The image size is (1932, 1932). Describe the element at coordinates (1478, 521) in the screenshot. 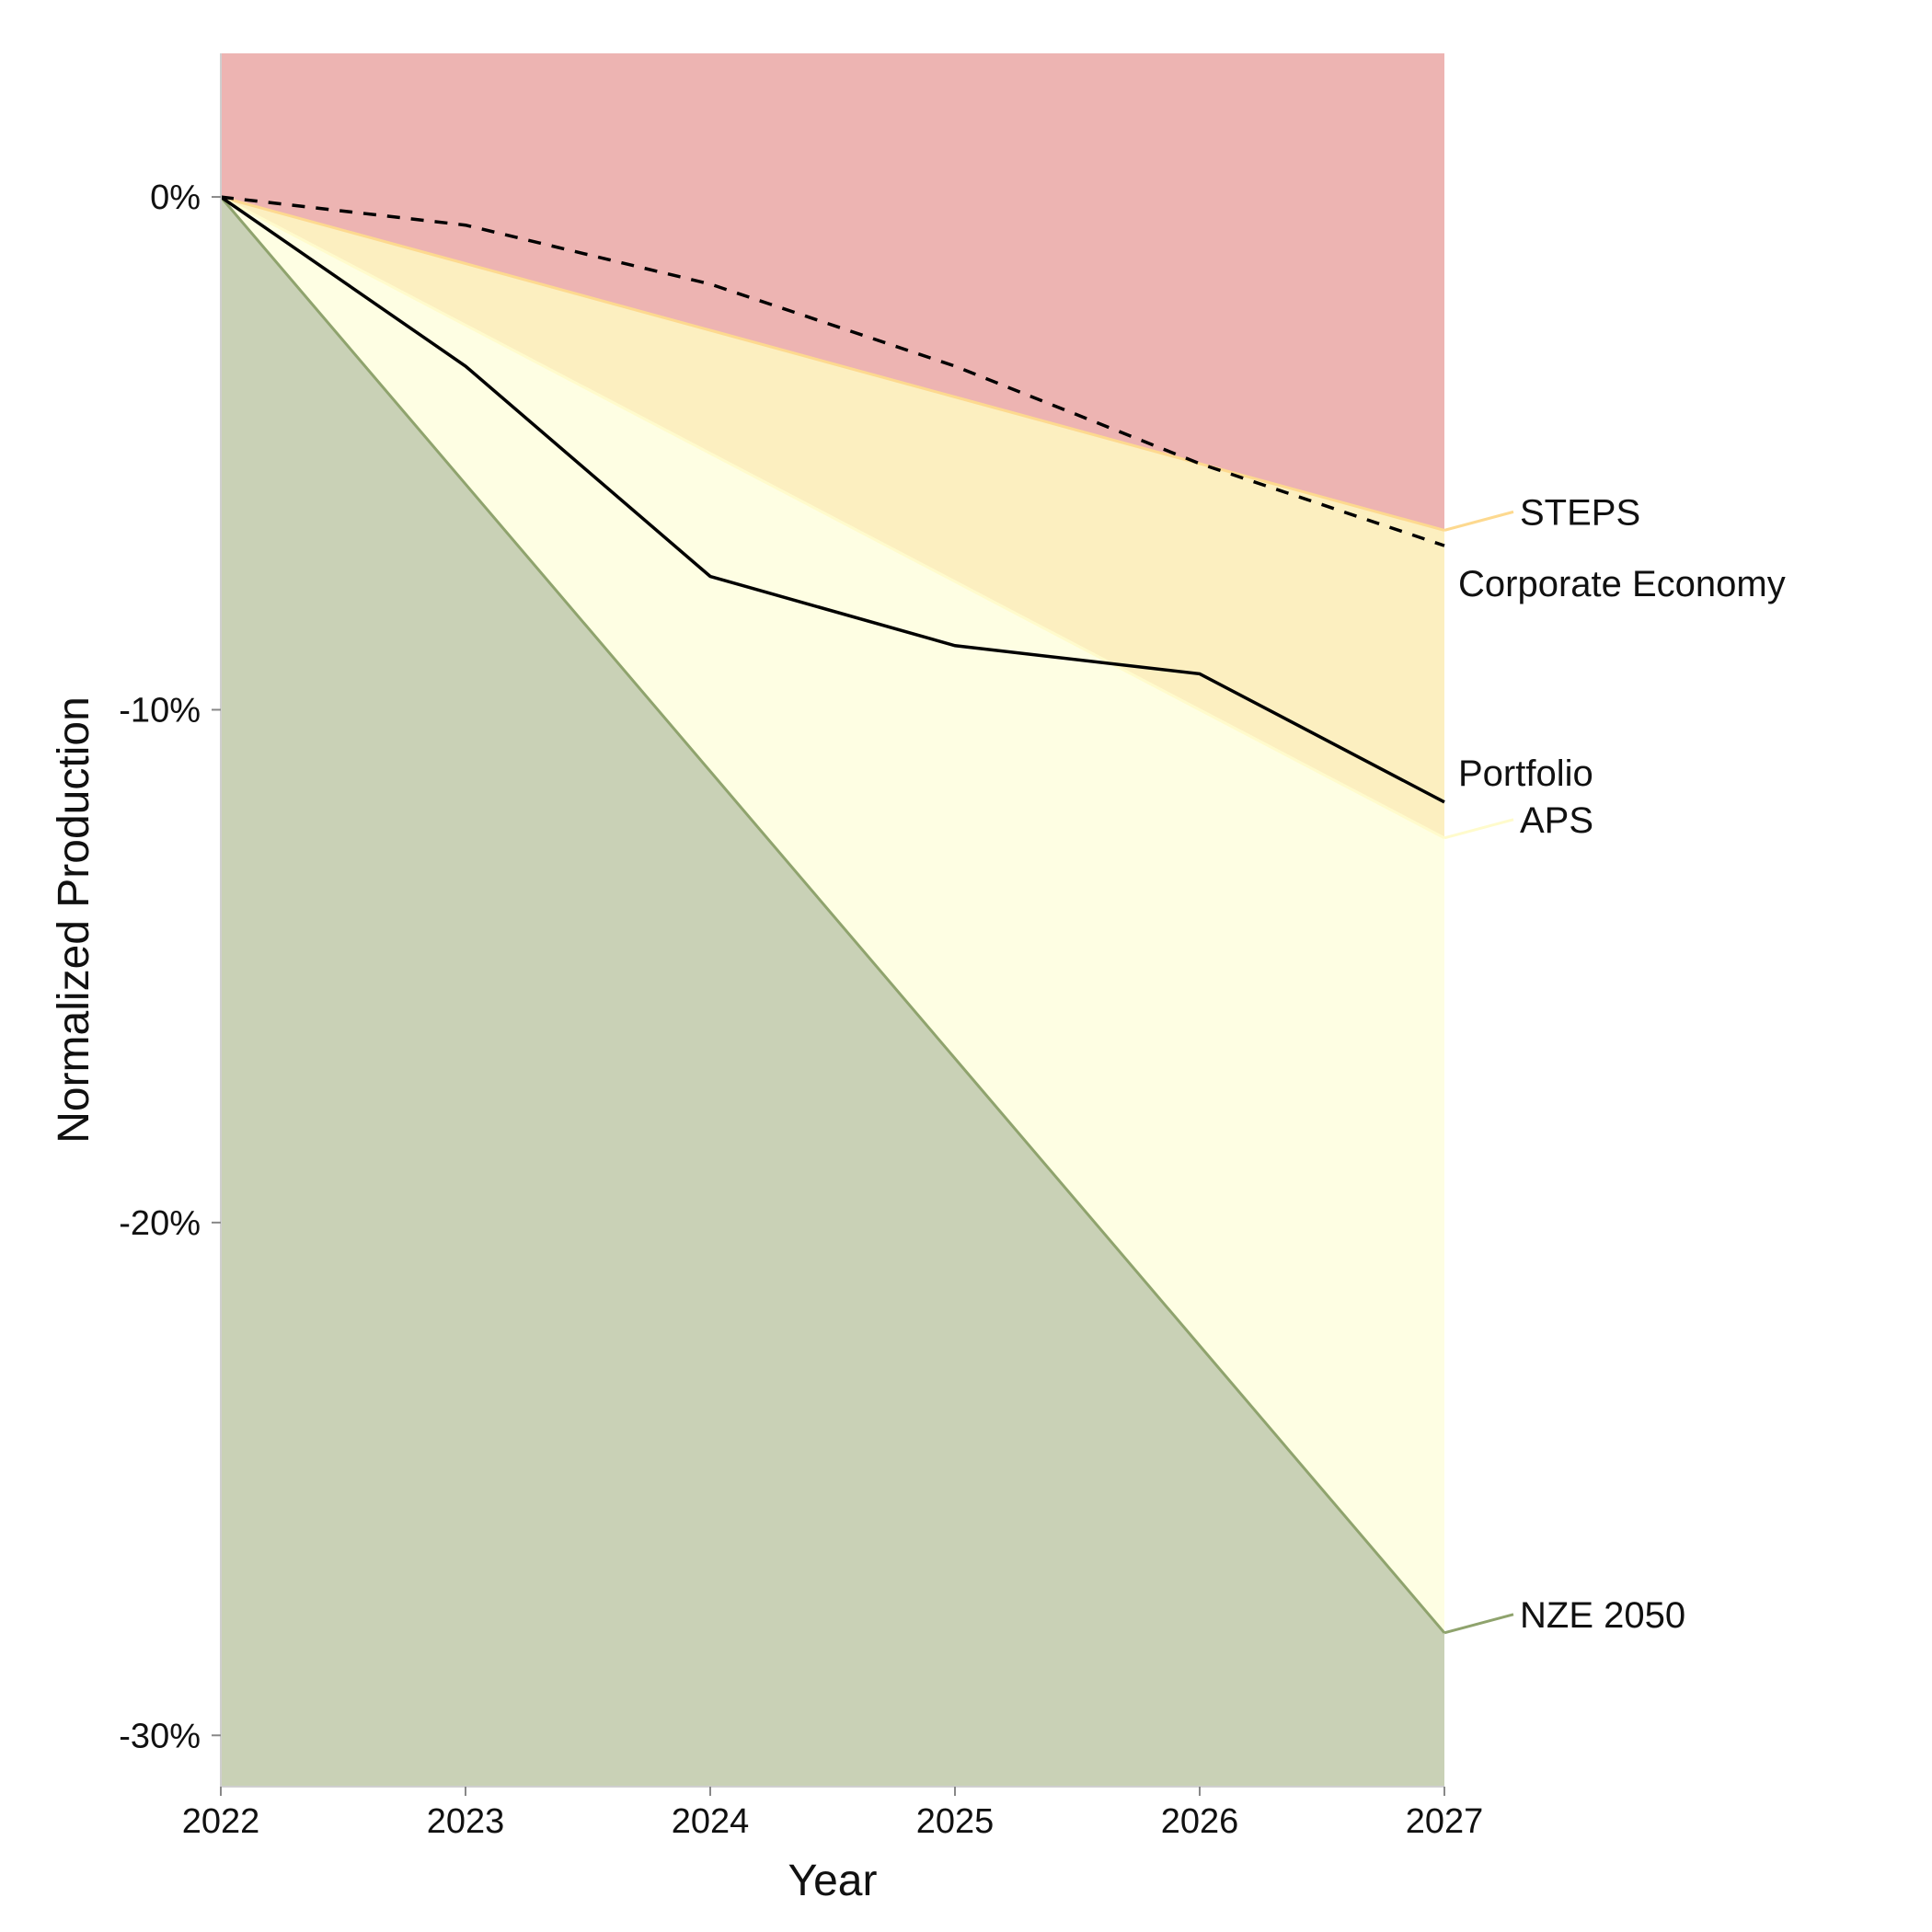

I see `label-leader-steps` at that location.